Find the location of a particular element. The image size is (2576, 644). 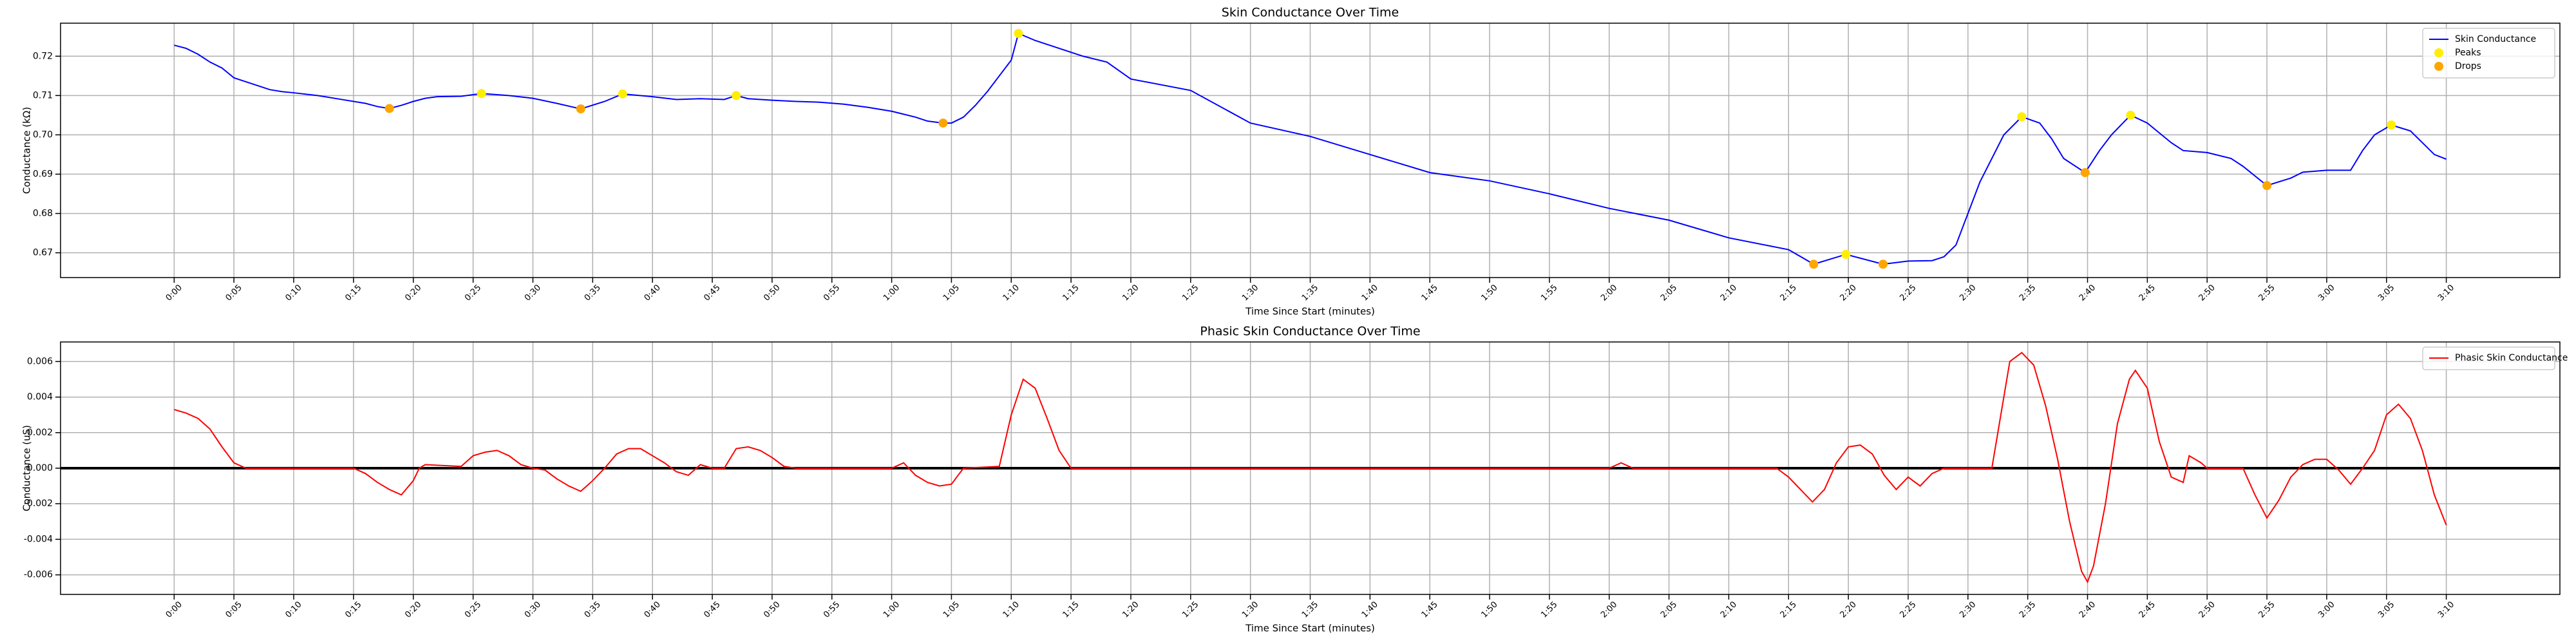

chart-title: Phasic Skin Conductance Over Time is located at coordinates (1310, 332).